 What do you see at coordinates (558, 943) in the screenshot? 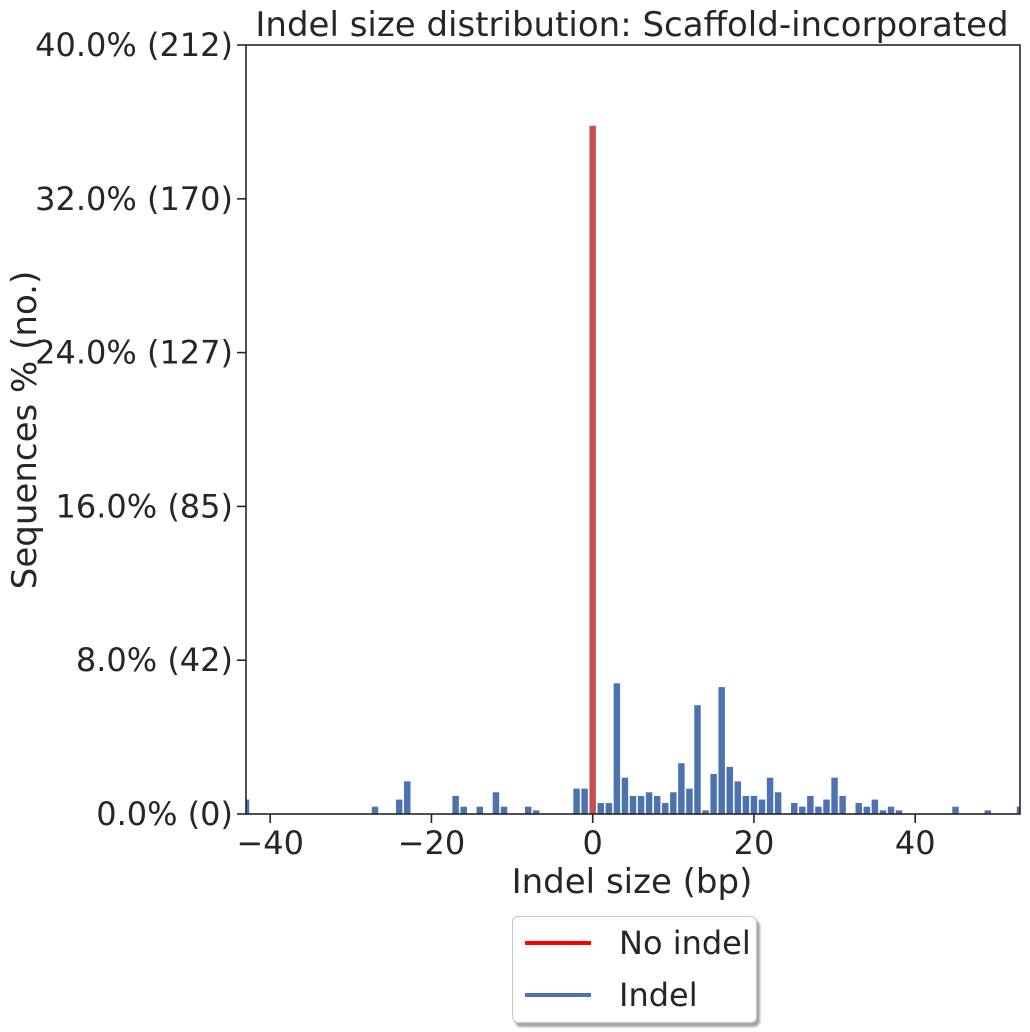
I see `legend-swatch-no-indel` at bounding box center [558, 943].